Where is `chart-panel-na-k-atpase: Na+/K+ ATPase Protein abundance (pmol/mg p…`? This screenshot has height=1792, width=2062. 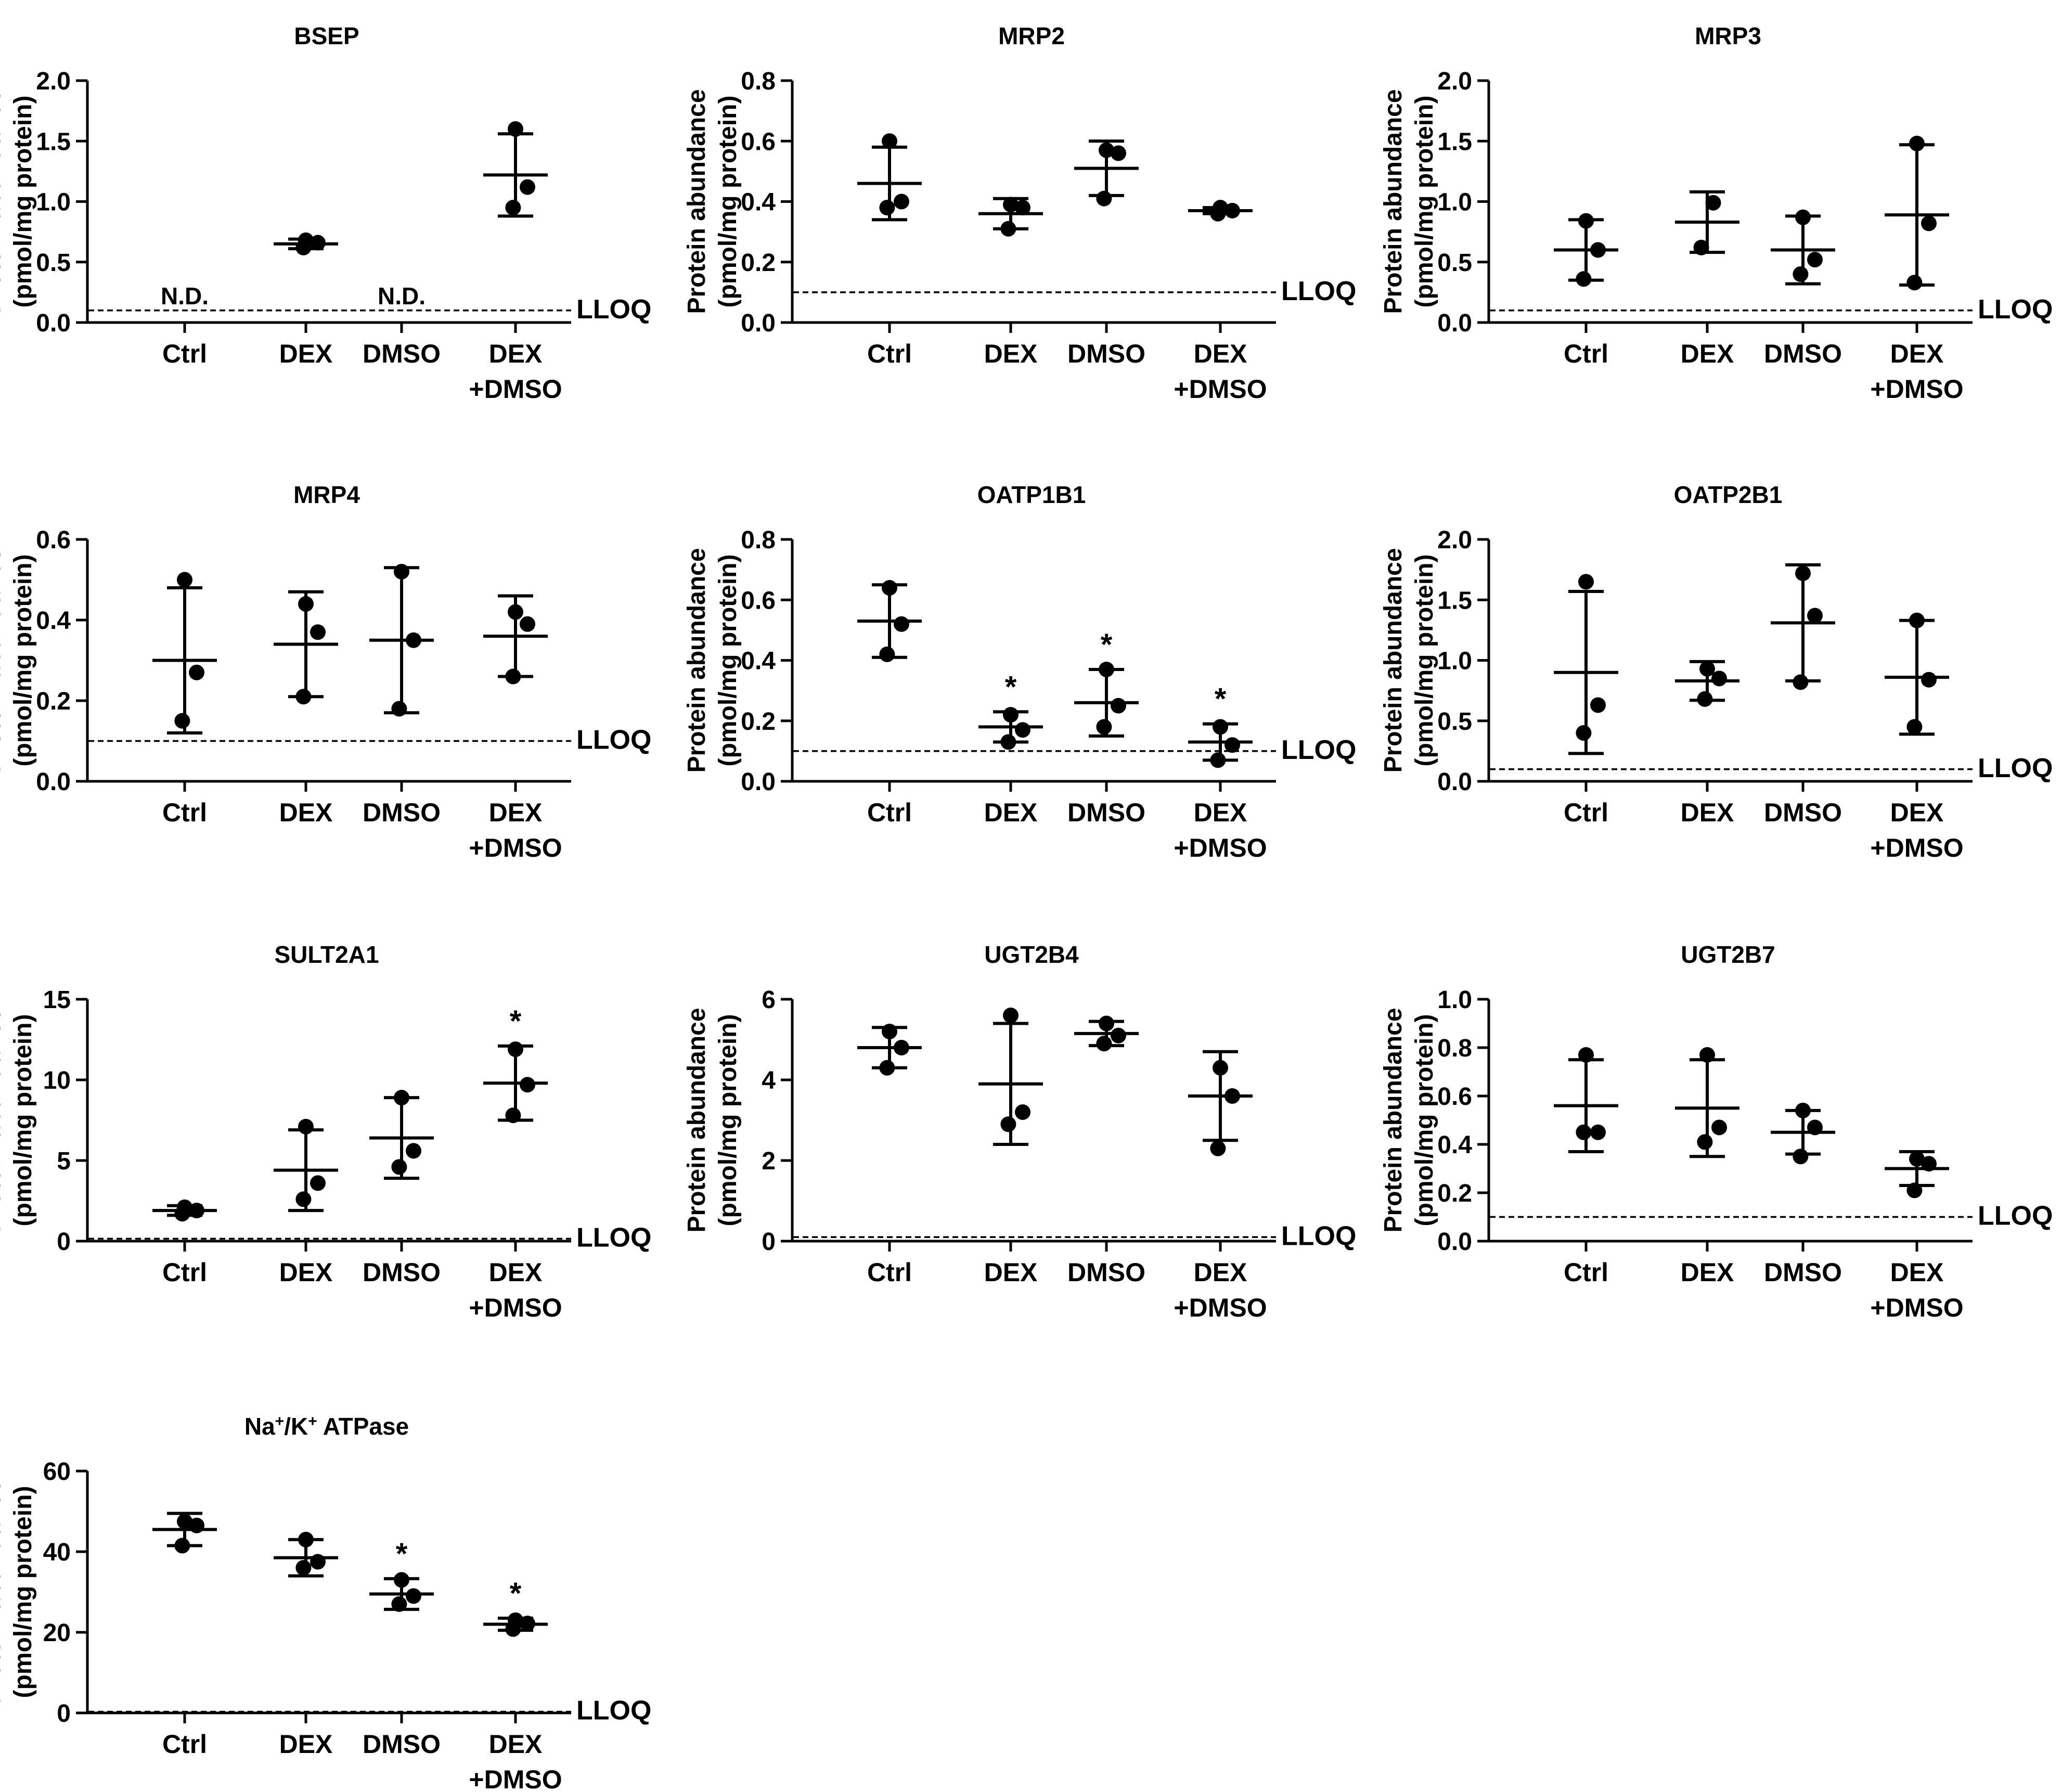
chart-panel-na-k-atpase: Na+/K+ ATPase Protein abundance (pmol/mg p… is located at coordinates (326, 1602).